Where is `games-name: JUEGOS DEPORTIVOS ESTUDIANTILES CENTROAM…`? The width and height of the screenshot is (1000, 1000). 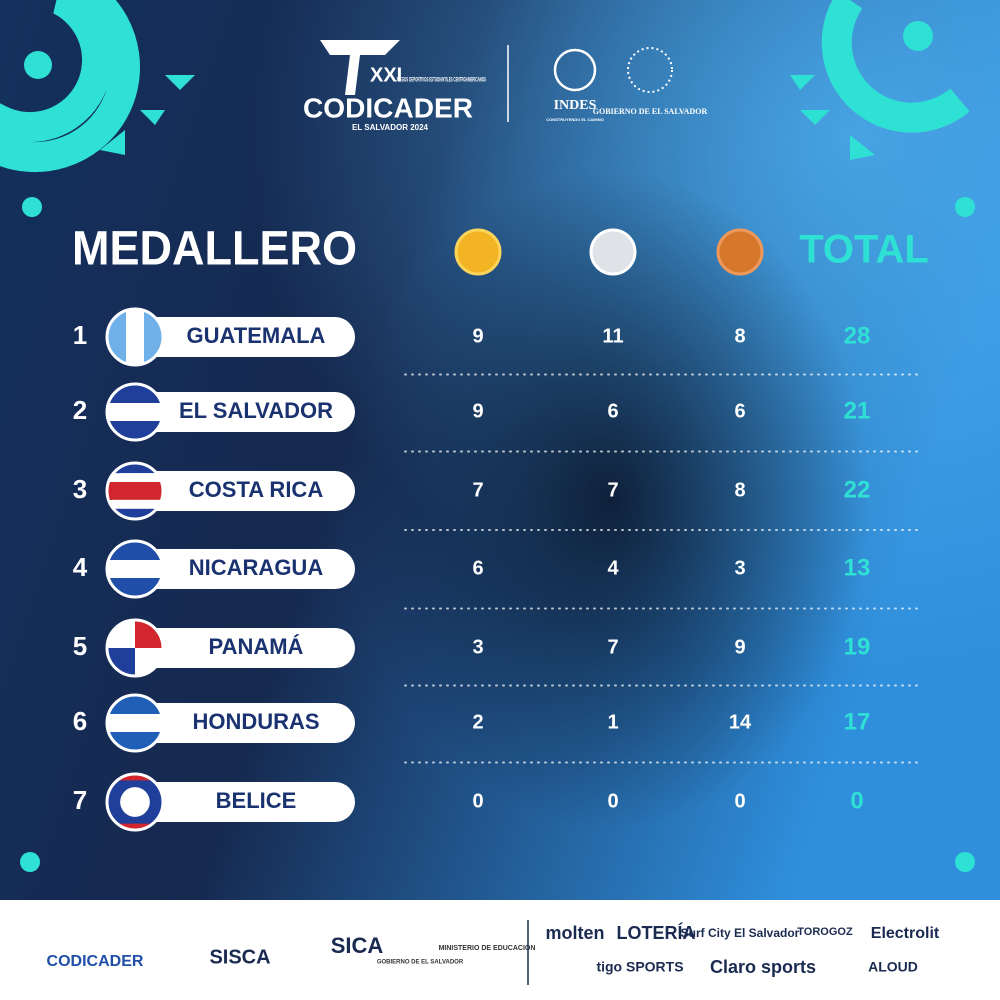
games-name: JUEGOS DEPORTIVOS ESTUDIANTILES CENTROAM… is located at coordinates (441, 81).